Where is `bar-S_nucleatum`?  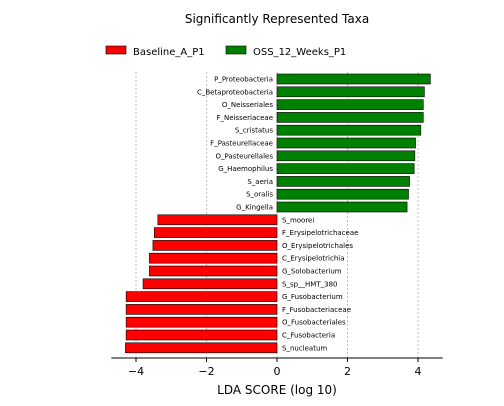
bar-S_nucleatum is located at coordinates (201, 348).